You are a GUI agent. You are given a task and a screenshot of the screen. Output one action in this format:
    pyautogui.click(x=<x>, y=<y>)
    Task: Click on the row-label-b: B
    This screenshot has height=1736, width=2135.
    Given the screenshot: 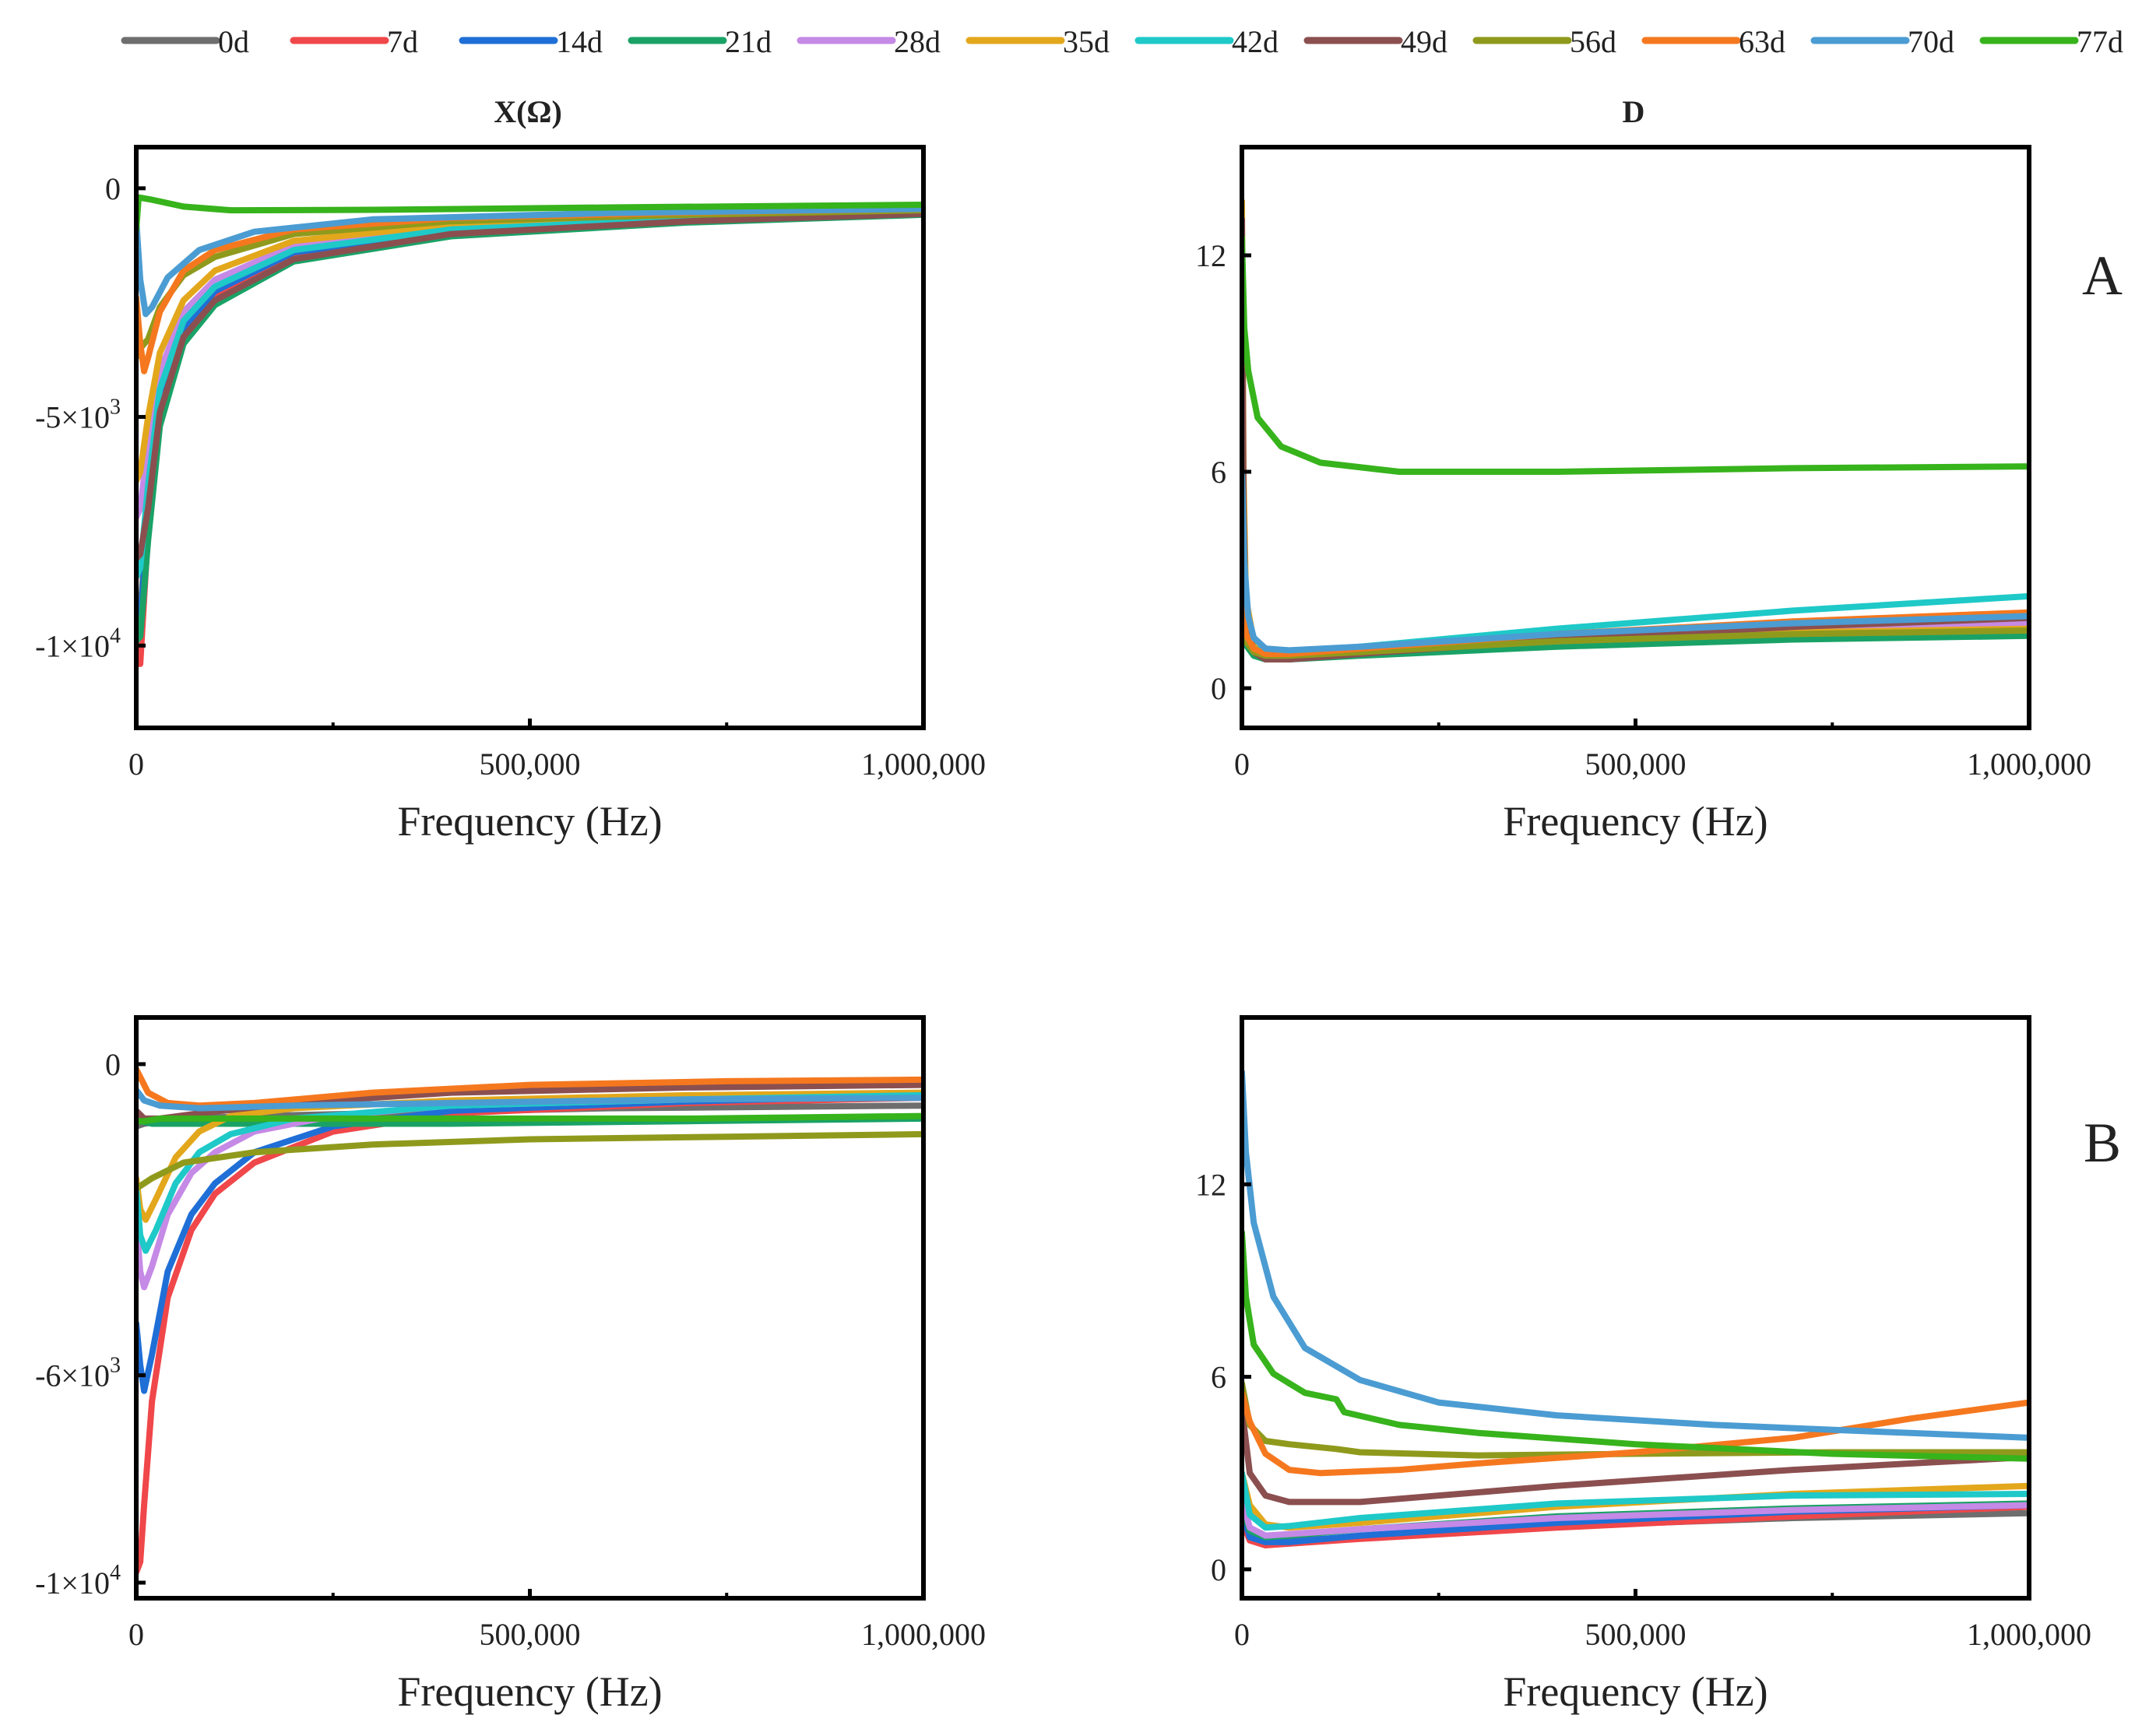 What is the action you would take?
    pyautogui.click(x=2102, y=1143)
    